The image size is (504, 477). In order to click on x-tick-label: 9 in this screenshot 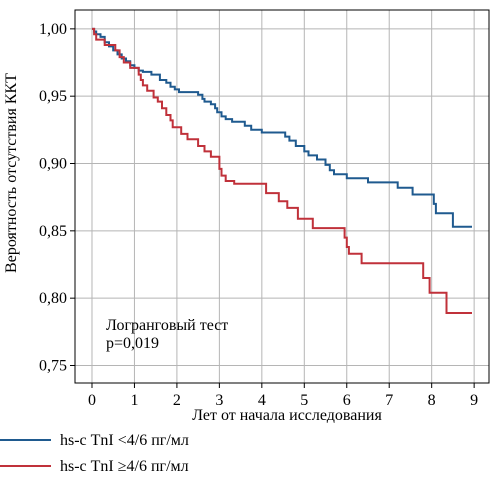, I will do `click(474, 400)`.